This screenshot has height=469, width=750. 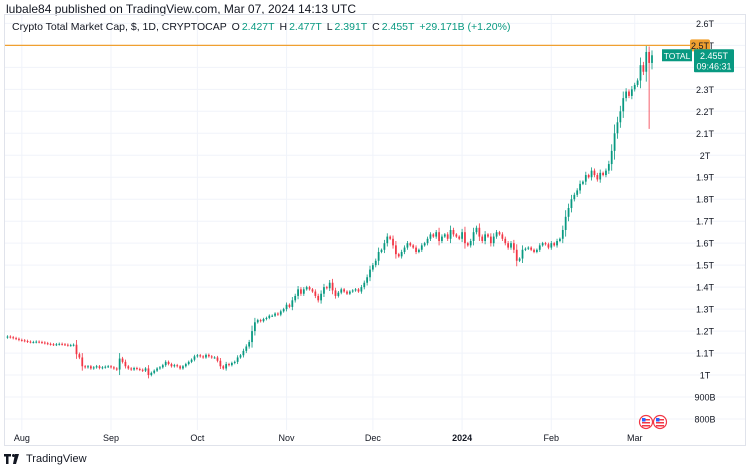 I want to click on us-flag-event-icon, so click(x=646, y=422).